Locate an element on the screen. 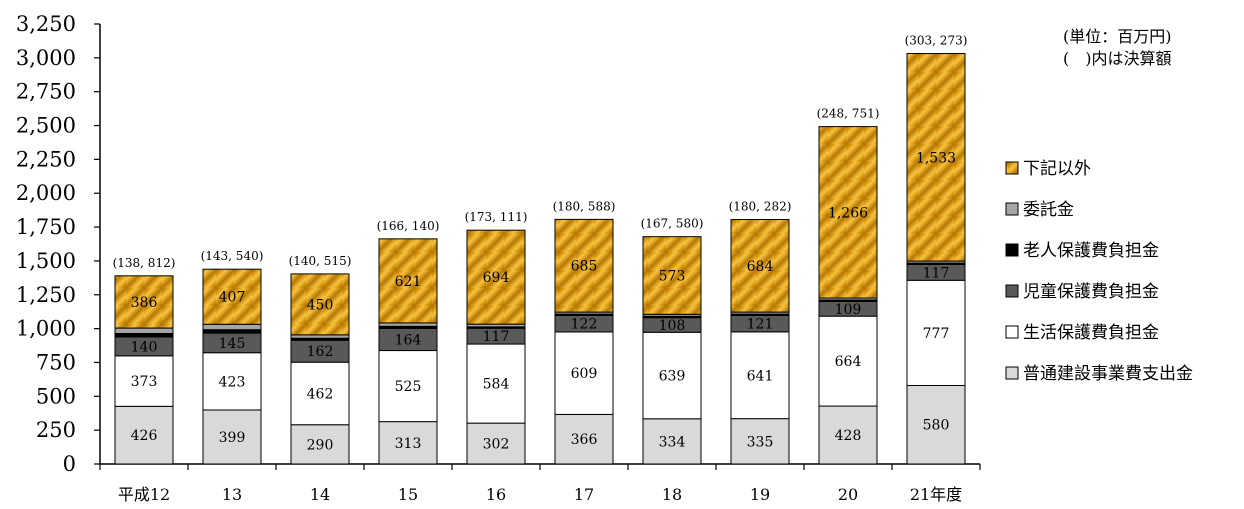 This screenshot has width=1244, height=509. y-tick-label: 750 is located at coordinates (56, 362).